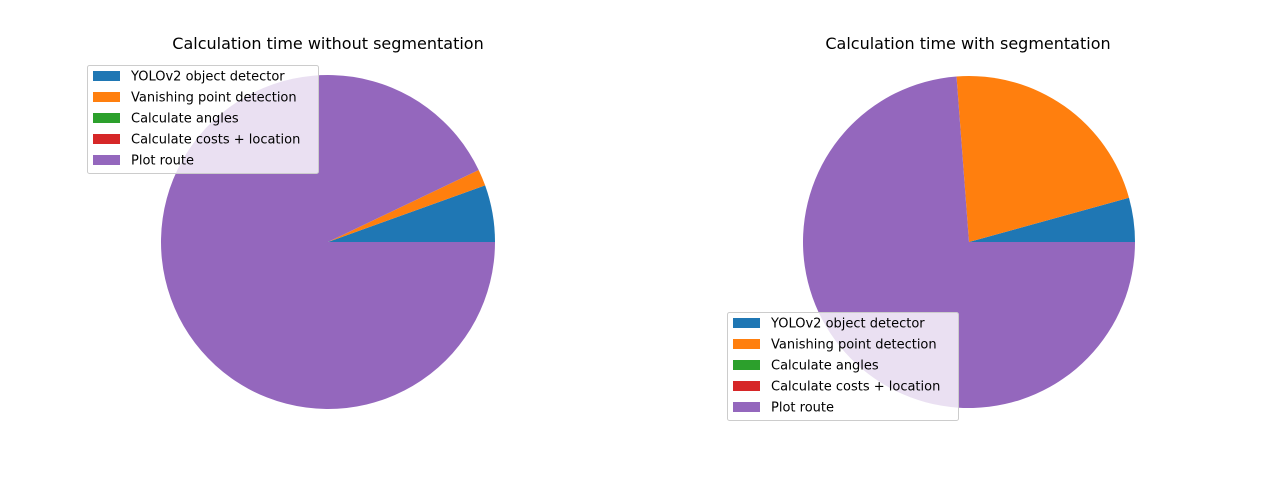 This screenshot has width=1280, height=480. I want to click on chart-title: Calculation time with segmentation, so click(967, 43).